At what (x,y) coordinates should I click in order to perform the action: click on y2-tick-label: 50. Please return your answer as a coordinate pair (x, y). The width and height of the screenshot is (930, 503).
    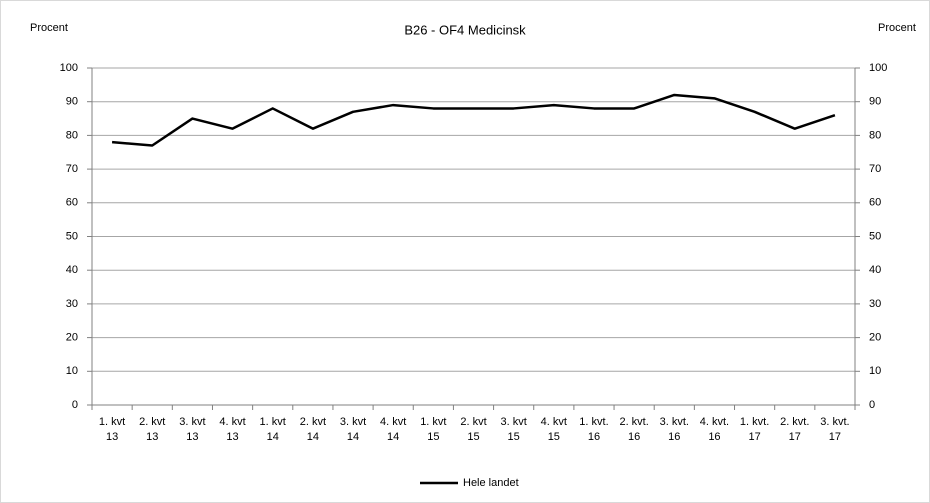
    Looking at the image, I should click on (875, 236).